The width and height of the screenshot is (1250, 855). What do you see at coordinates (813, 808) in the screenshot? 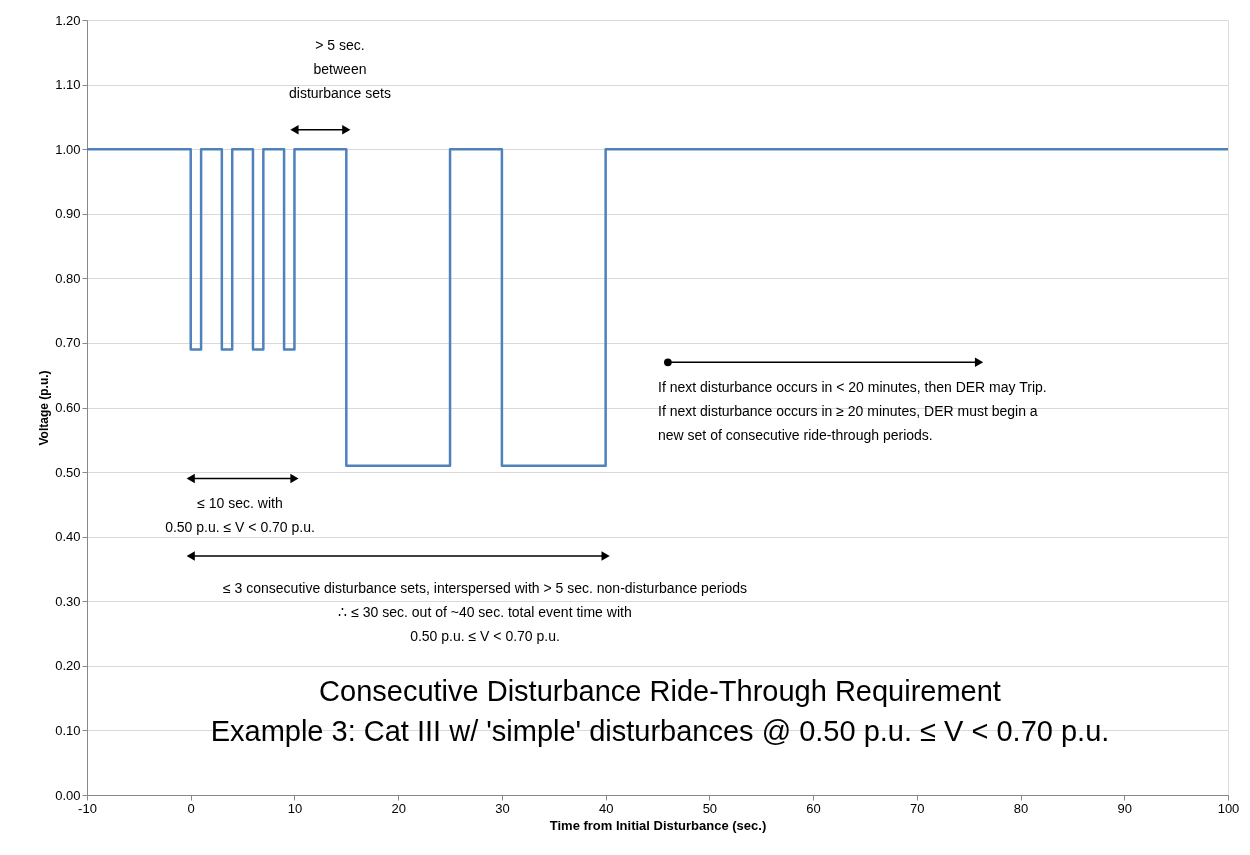
I see `x-tick-label: 60` at bounding box center [813, 808].